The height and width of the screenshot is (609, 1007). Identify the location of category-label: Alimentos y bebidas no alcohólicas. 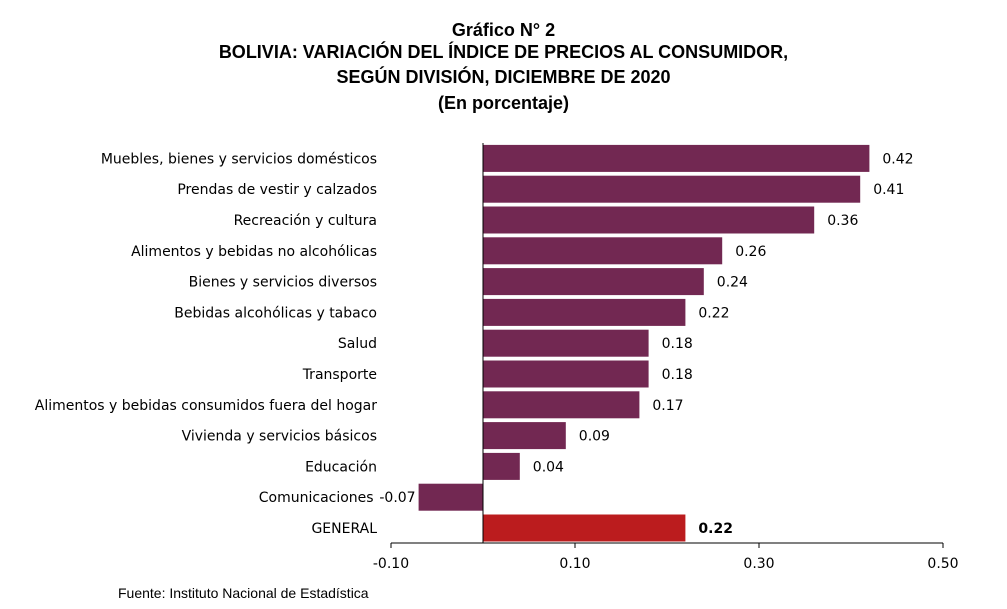
(254, 252).